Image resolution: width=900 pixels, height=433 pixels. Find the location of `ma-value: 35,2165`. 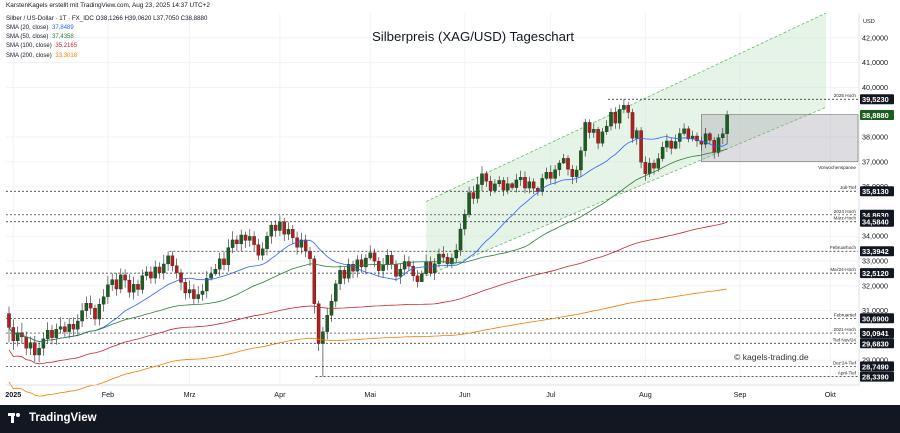

ma-value: 35,2165 is located at coordinates (66, 46).